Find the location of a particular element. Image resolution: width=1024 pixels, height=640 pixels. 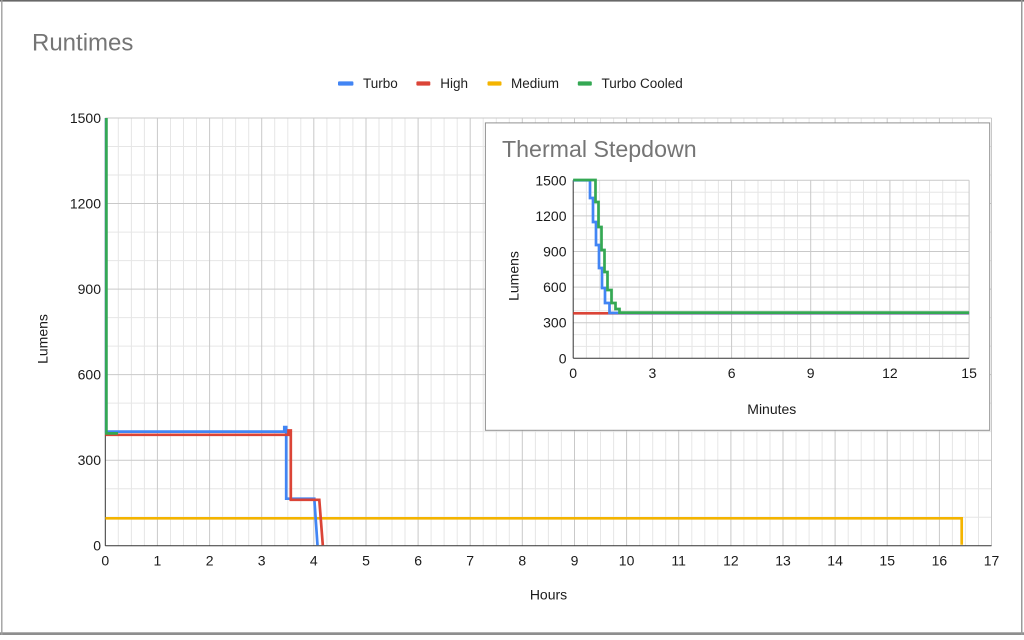

svg-text: Runtimes is located at coordinates (82, 43).